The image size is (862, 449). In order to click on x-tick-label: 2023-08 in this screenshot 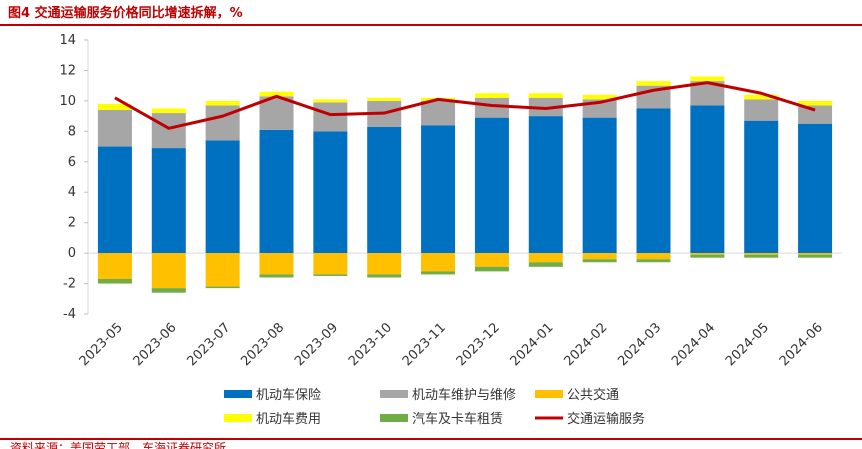, I will do `click(262, 344)`.